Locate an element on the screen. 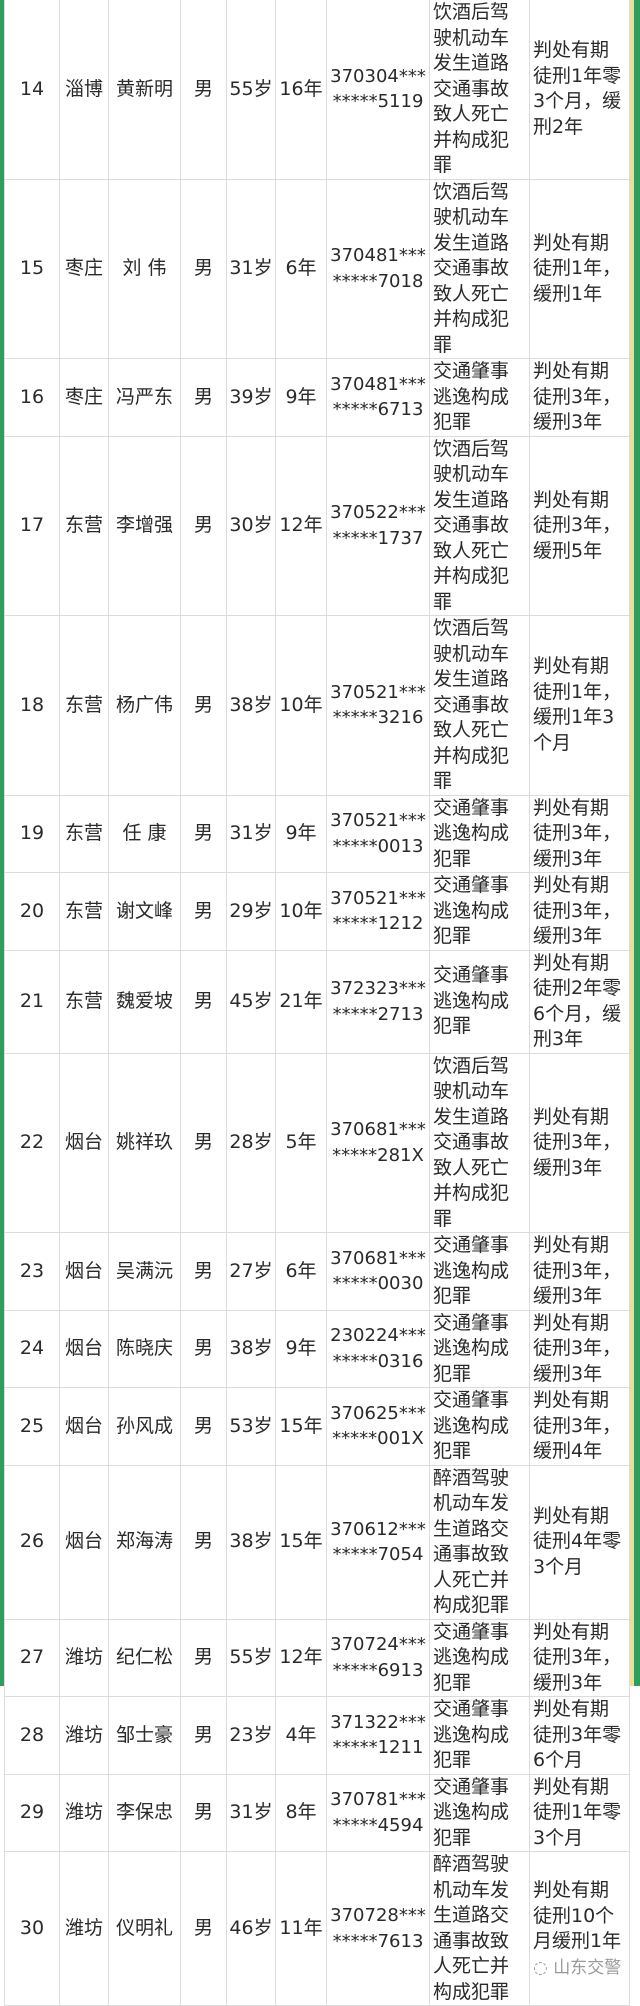 This screenshot has height=2006, width=640. id-part: 370481*** is located at coordinates (378, 384).